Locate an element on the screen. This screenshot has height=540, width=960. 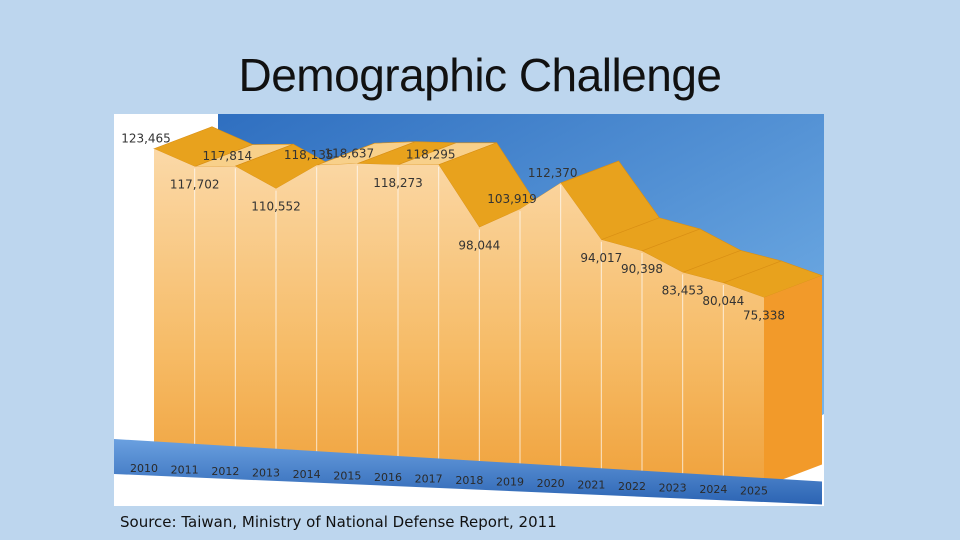
x-tick-label: 2012 is located at coordinates (225, 471).